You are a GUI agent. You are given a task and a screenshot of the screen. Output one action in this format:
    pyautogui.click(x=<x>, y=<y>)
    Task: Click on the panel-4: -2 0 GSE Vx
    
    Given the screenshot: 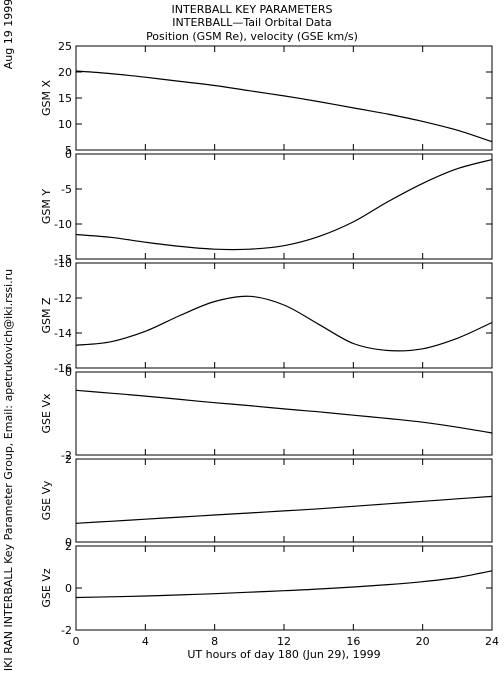 What is the action you would take?
    pyautogui.click(x=266, y=414)
    